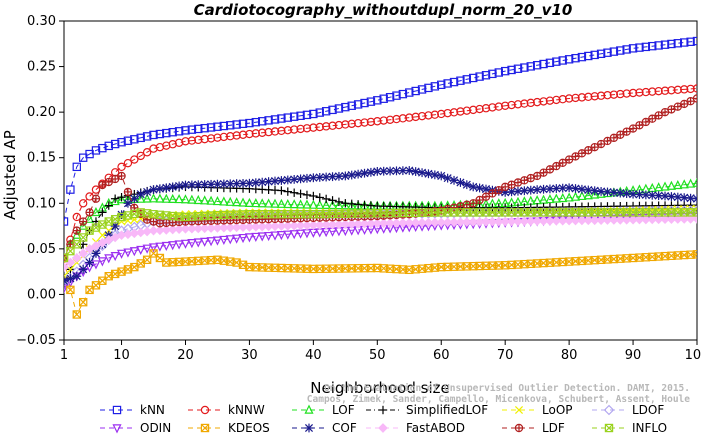 This screenshot has height=434, width=702. What do you see at coordinates (287, 191) in the screenshot?
I see `point-simplifiedlof` at bounding box center [287, 191].